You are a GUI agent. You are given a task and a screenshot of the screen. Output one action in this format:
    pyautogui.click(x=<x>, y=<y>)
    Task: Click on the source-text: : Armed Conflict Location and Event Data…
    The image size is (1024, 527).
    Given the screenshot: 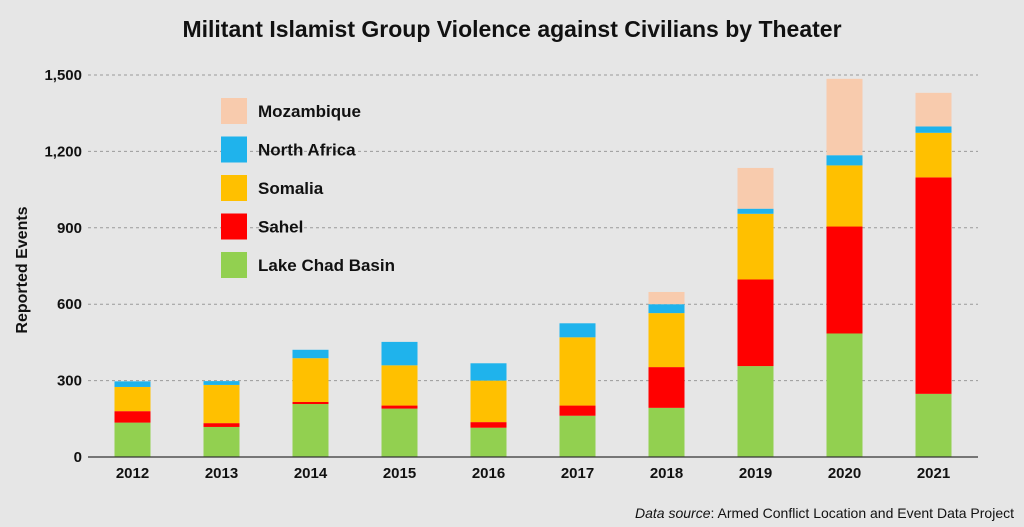 What is the action you would take?
    pyautogui.click(x=862, y=513)
    